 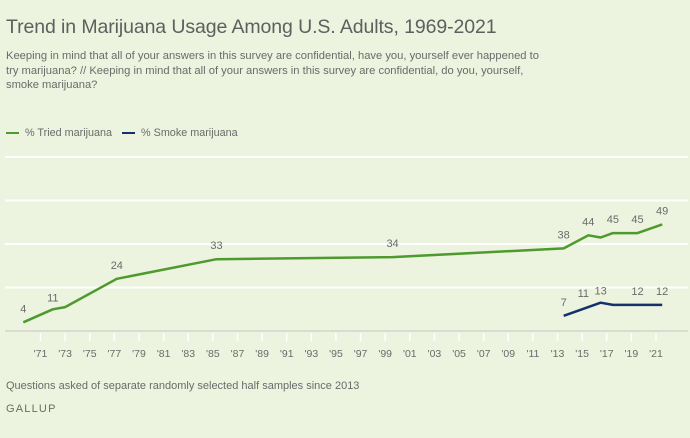 I want to click on x-tick-label: '03, so click(x=435, y=354).